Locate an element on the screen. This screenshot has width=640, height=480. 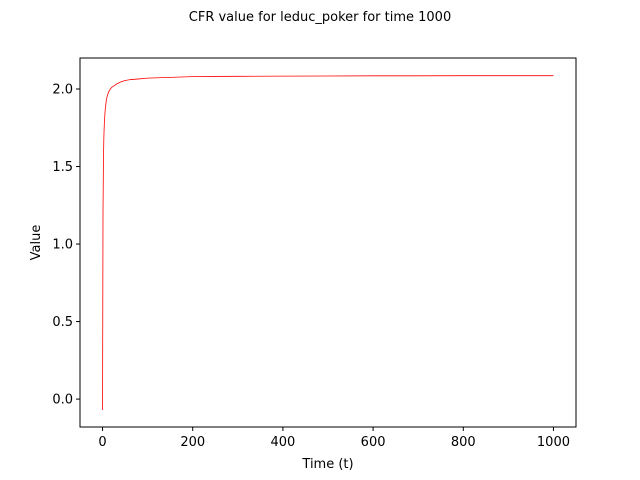
x-axis-label: Time (t) is located at coordinates (327, 464).